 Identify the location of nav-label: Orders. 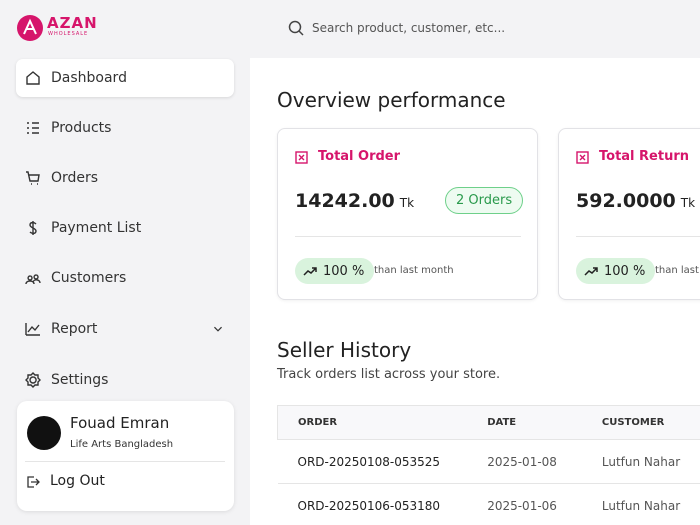
(75, 178).